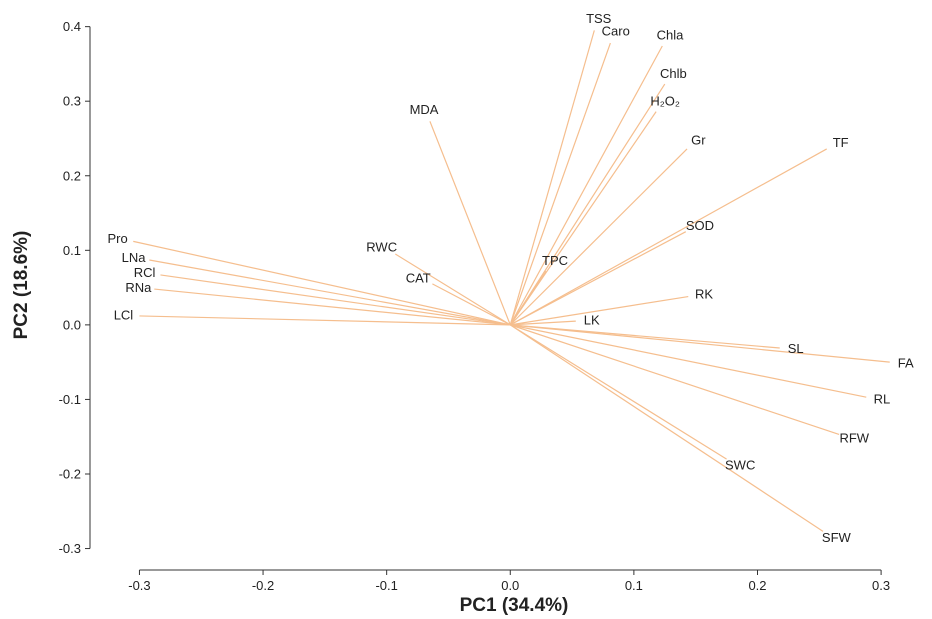  I want to click on variable-label-gr: Gr, so click(698, 139).